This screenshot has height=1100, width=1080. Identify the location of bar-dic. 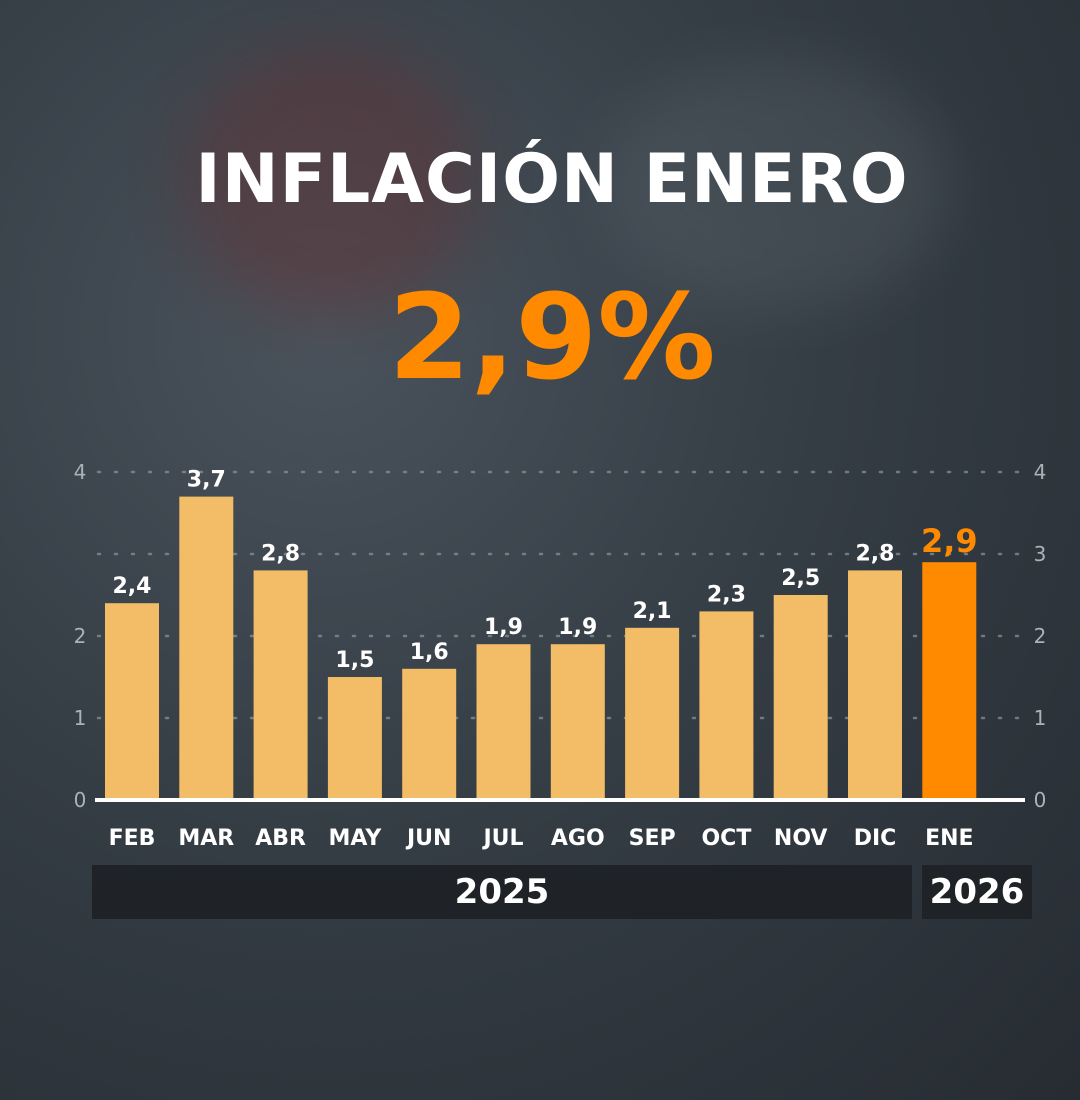
(875, 685).